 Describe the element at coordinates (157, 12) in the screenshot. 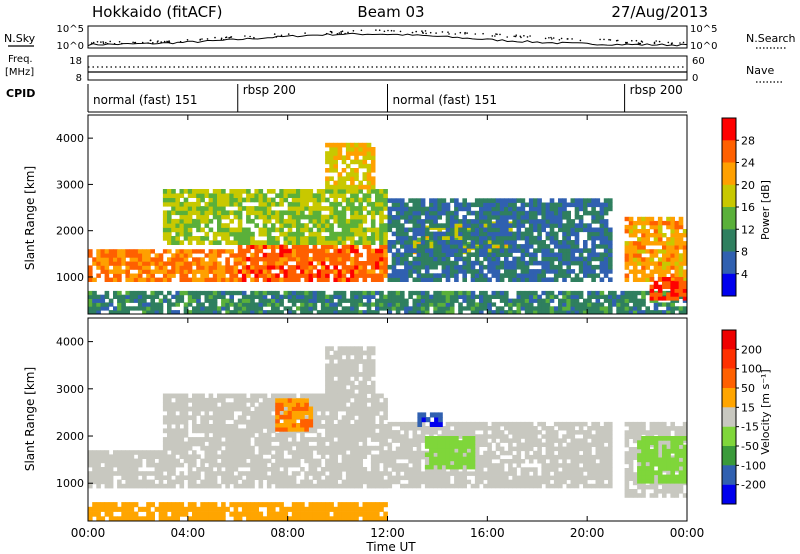

I see `station-title: Hokkaido (fitACF)` at that location.